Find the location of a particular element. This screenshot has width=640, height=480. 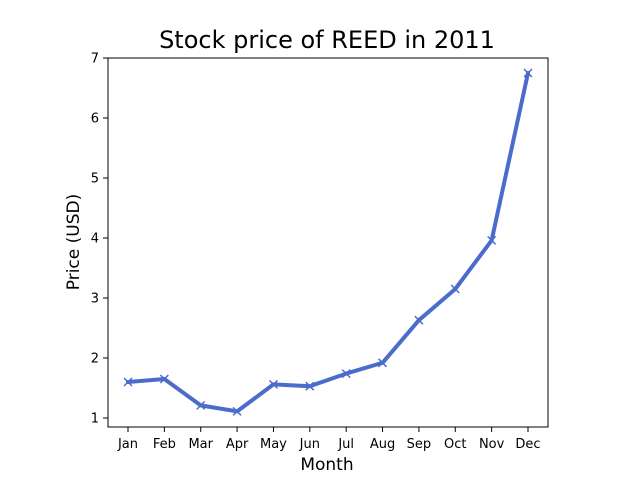

x-tick-label: Dec is located at coordinates (527, 444).